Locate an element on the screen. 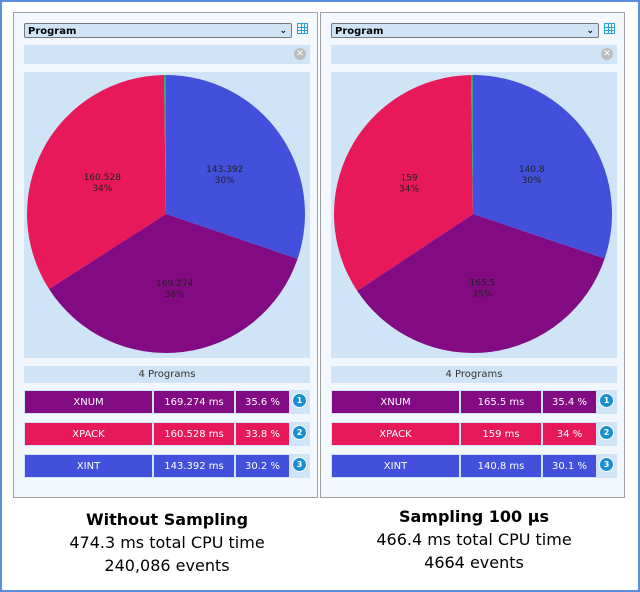  row-pct: 35.6 % is located at coordinates (262, 402).